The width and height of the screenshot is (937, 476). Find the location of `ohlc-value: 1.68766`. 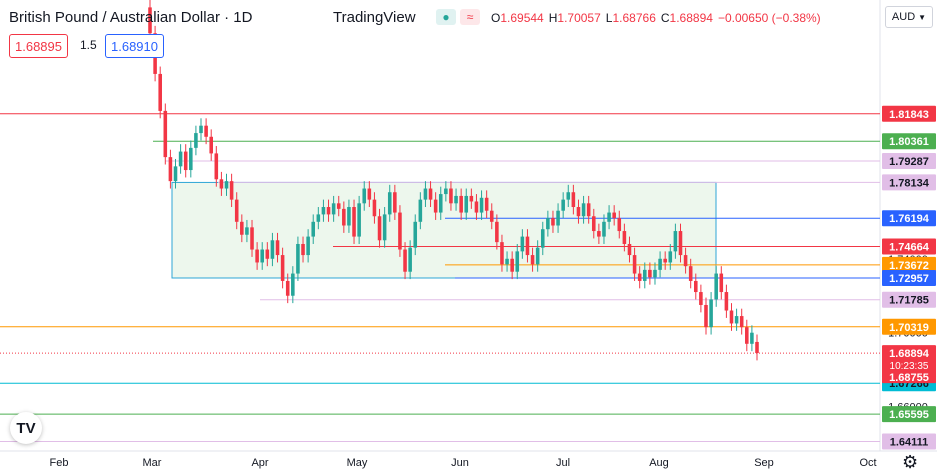

ohlc-value: 1.68766 is located at coordinates (634, 18).